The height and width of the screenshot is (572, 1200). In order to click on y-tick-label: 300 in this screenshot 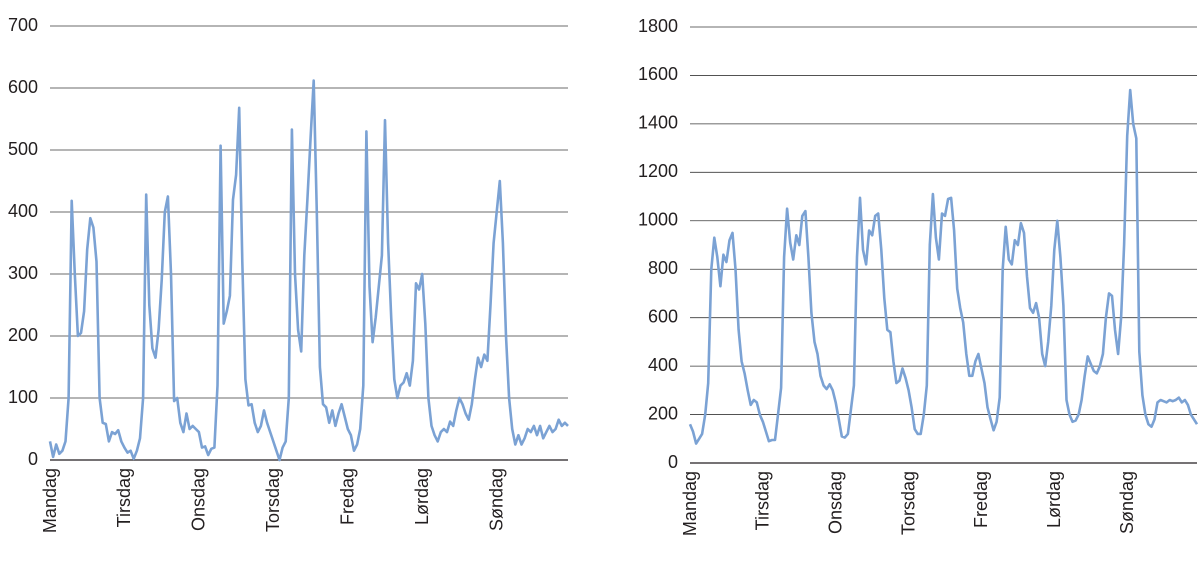, I will do `click(23, 273)`.